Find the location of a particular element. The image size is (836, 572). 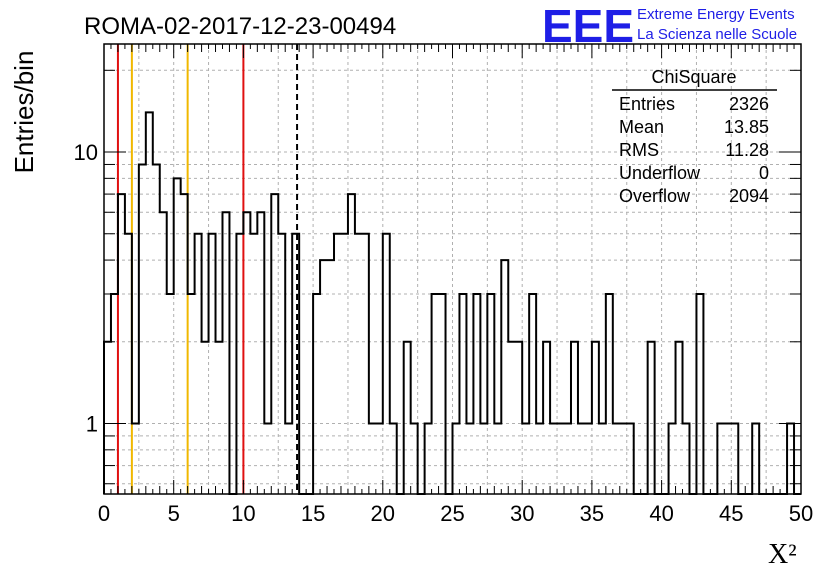

x-tick-label: 30 is located at coordinates (522, 513).